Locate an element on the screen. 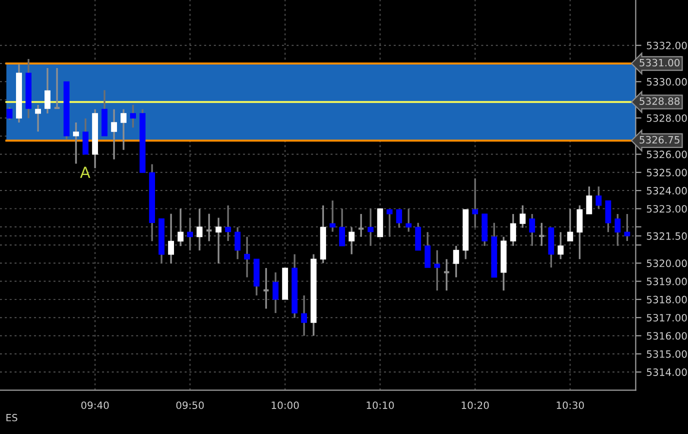  y-tick-label: 5321.50 is located at coordinates (666, 236).